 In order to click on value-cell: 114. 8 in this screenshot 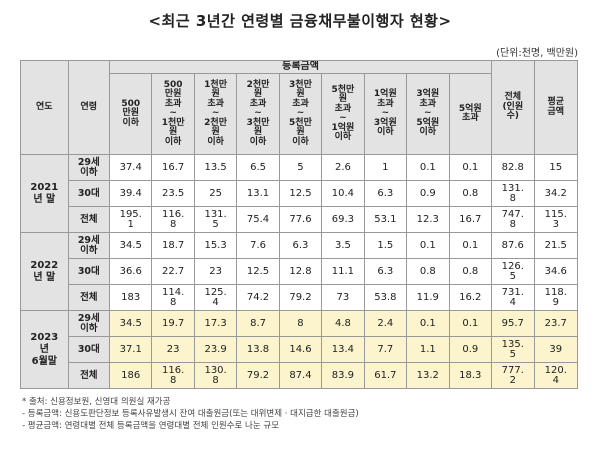, I will do `click(173, 297)`.